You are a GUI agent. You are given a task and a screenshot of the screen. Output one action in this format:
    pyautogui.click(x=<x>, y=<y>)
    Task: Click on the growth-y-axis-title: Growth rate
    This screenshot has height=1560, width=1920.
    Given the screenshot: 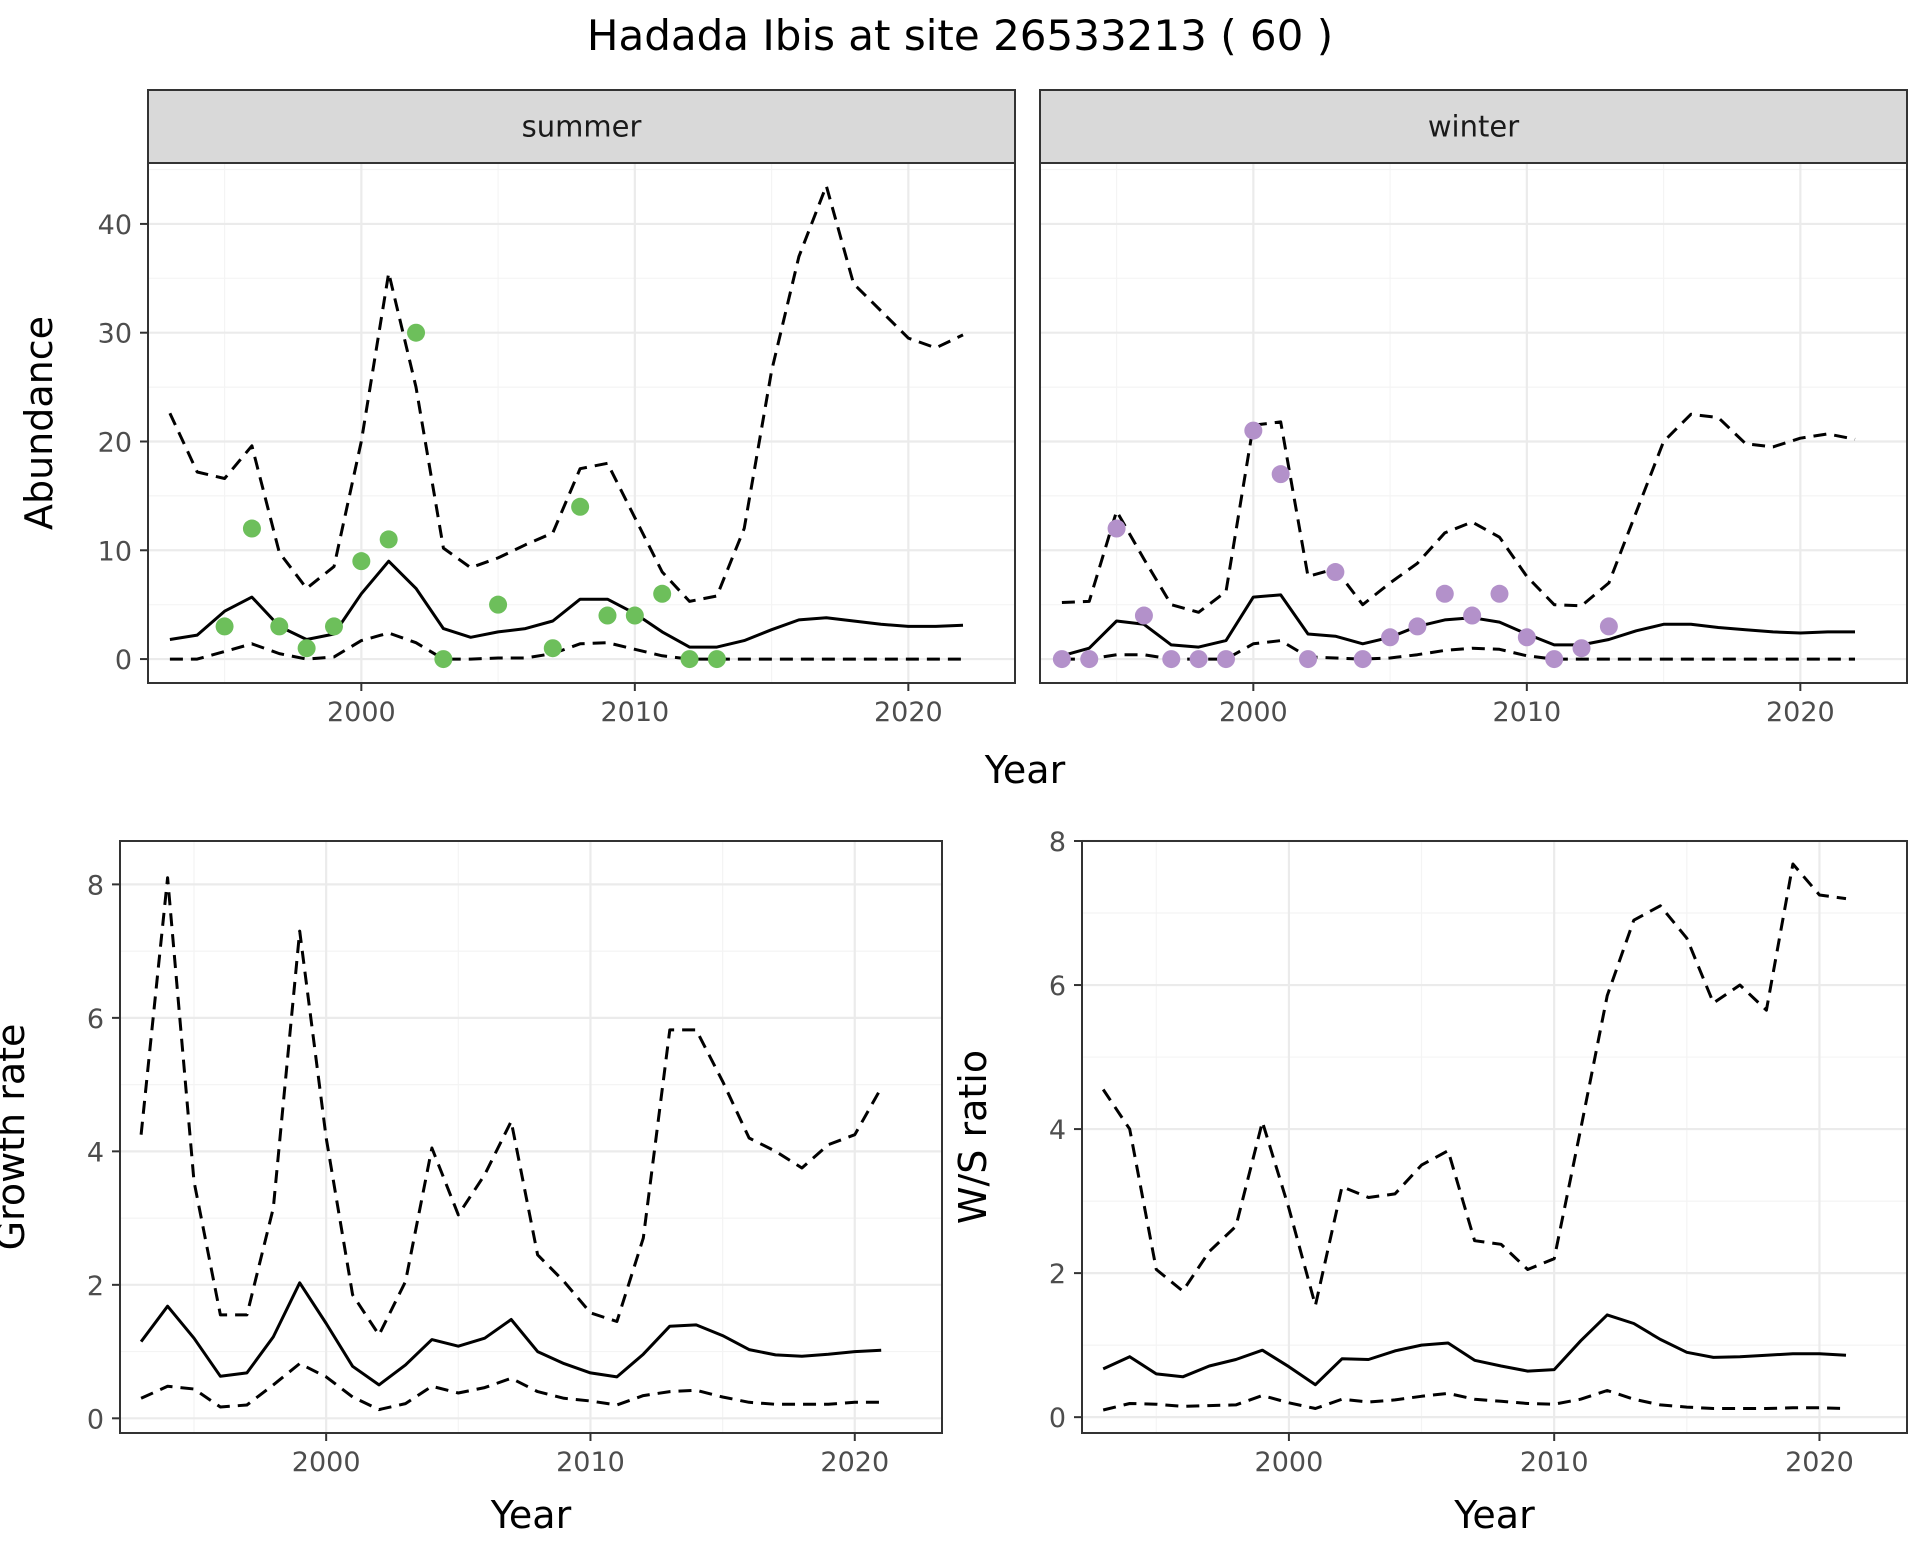 What is the action you would take?
    pyautogui.click(x=16, y=1137)
    